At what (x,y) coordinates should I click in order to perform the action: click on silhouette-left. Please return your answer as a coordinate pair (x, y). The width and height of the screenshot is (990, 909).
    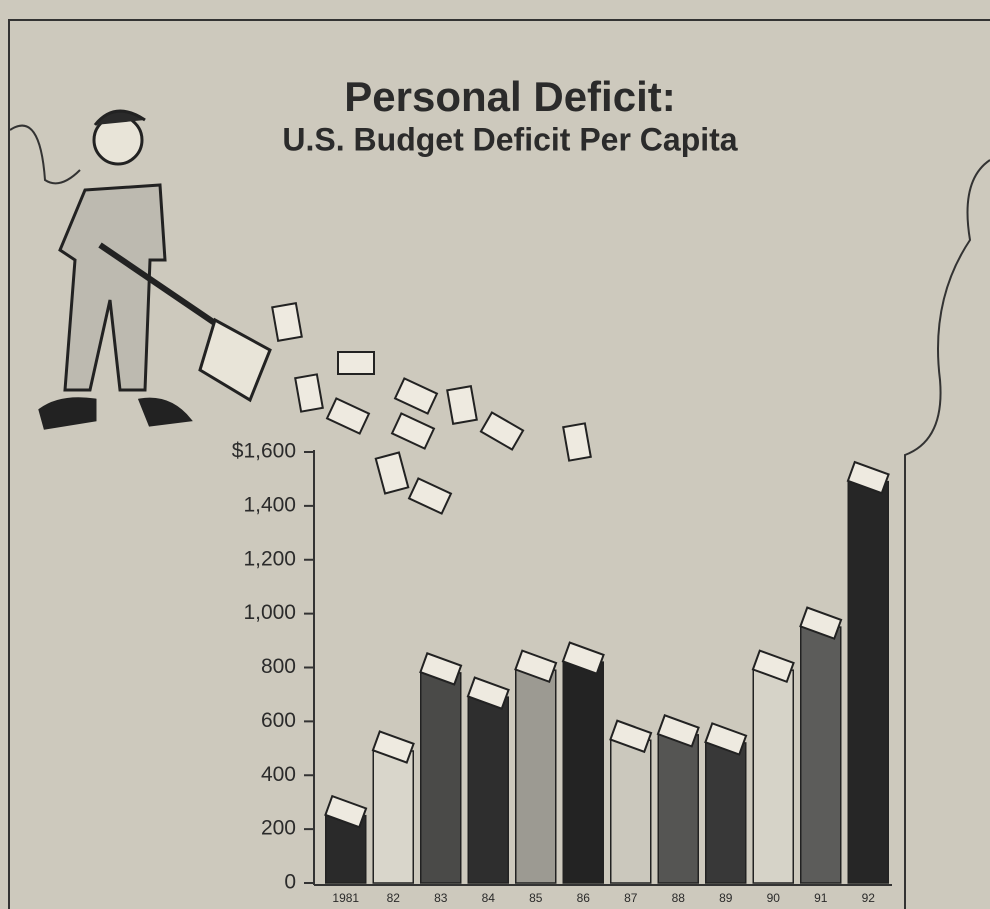
    Looking at the image, I should click on (45, 154).